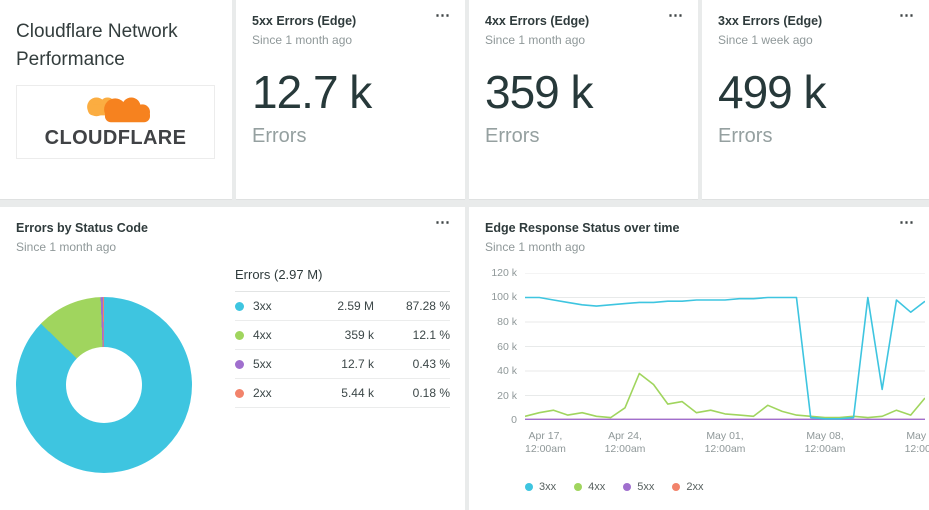  Describe the element at coordinates (431, 393) in the screenshot. I see `series-percent: 0.18 %` at that location.